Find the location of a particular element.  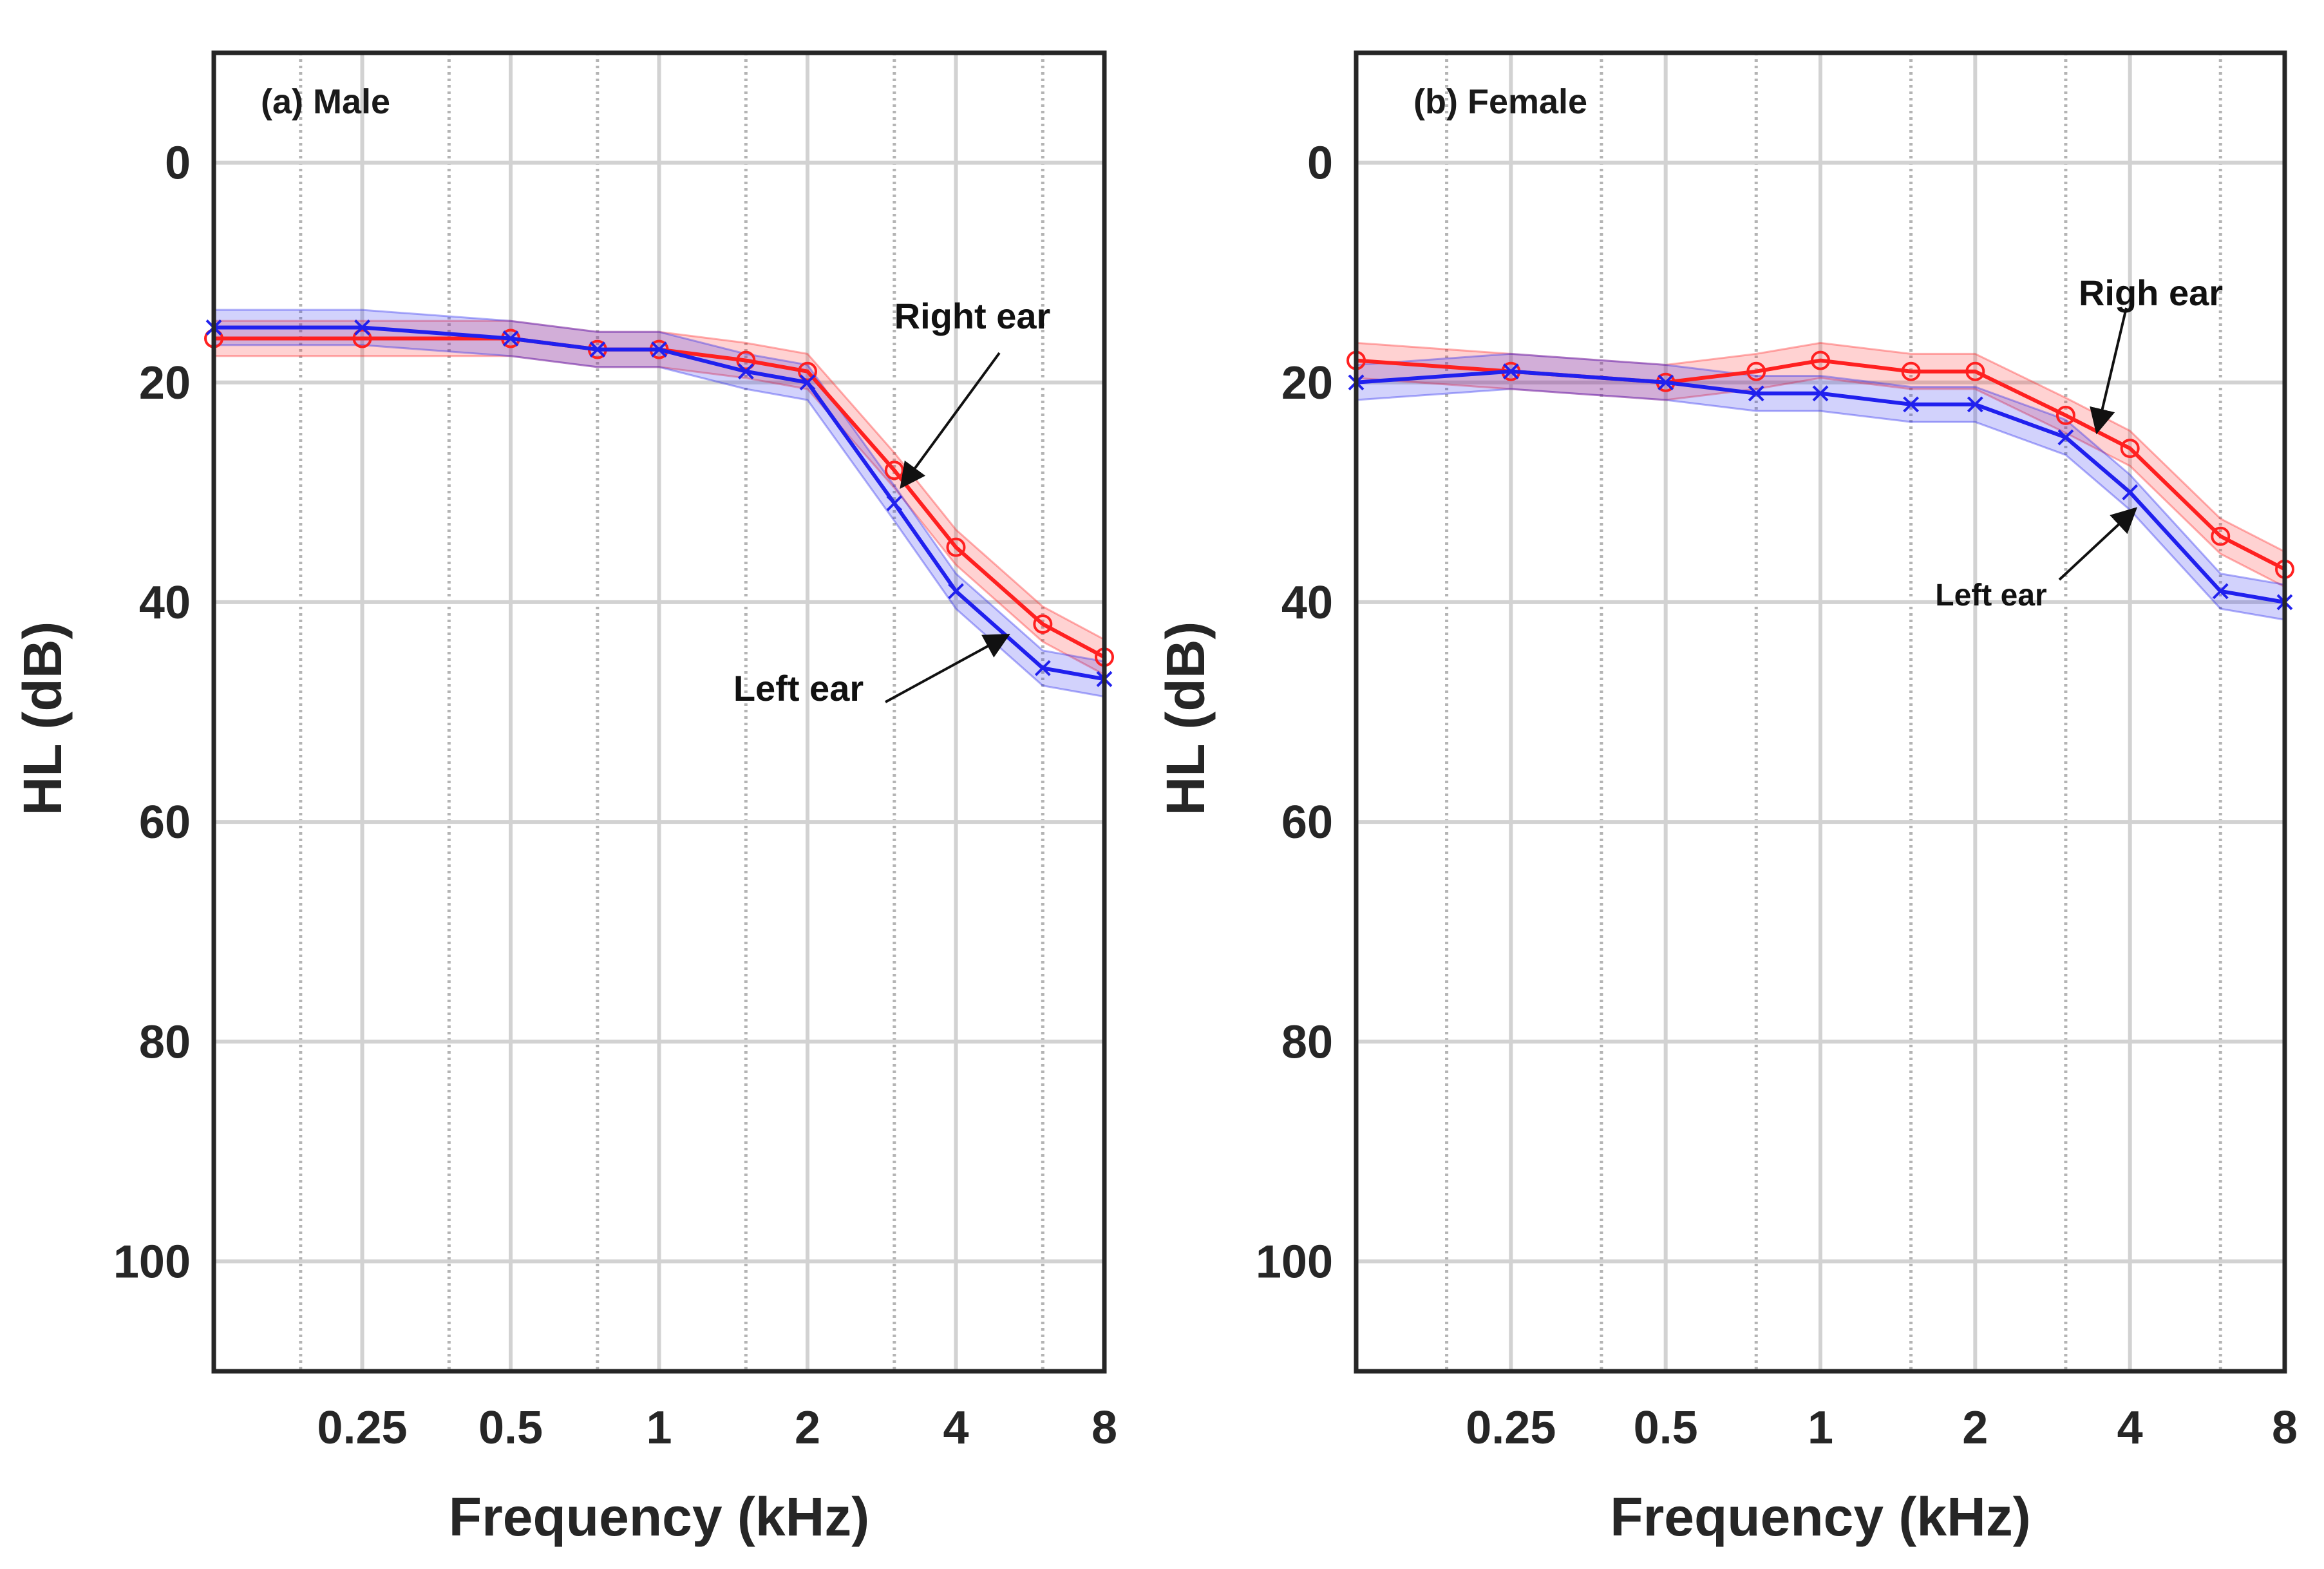

series-line-right-ear is located at coordinates (660, 497).